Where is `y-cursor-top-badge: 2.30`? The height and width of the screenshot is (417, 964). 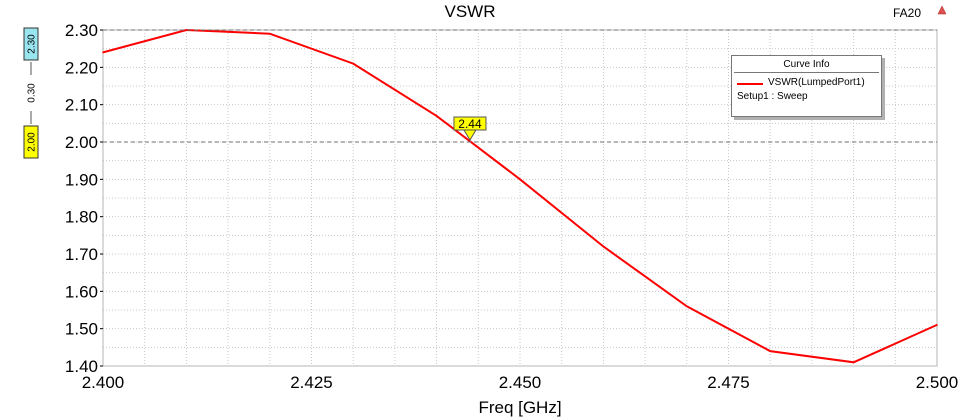 y-cursor-top-badge: 2.30 is located at coordinates (31, 44).